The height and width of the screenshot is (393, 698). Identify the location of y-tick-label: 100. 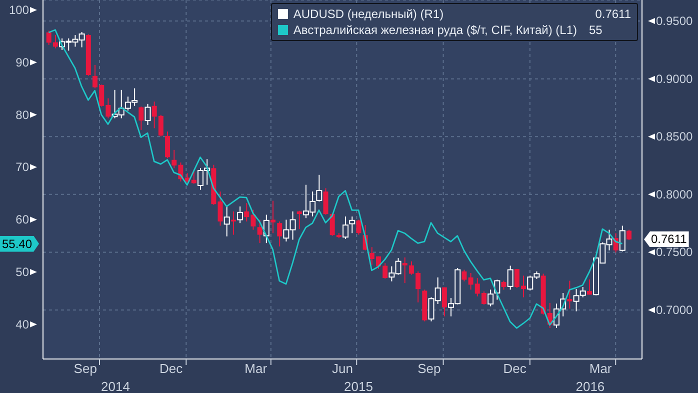
(19, 9).